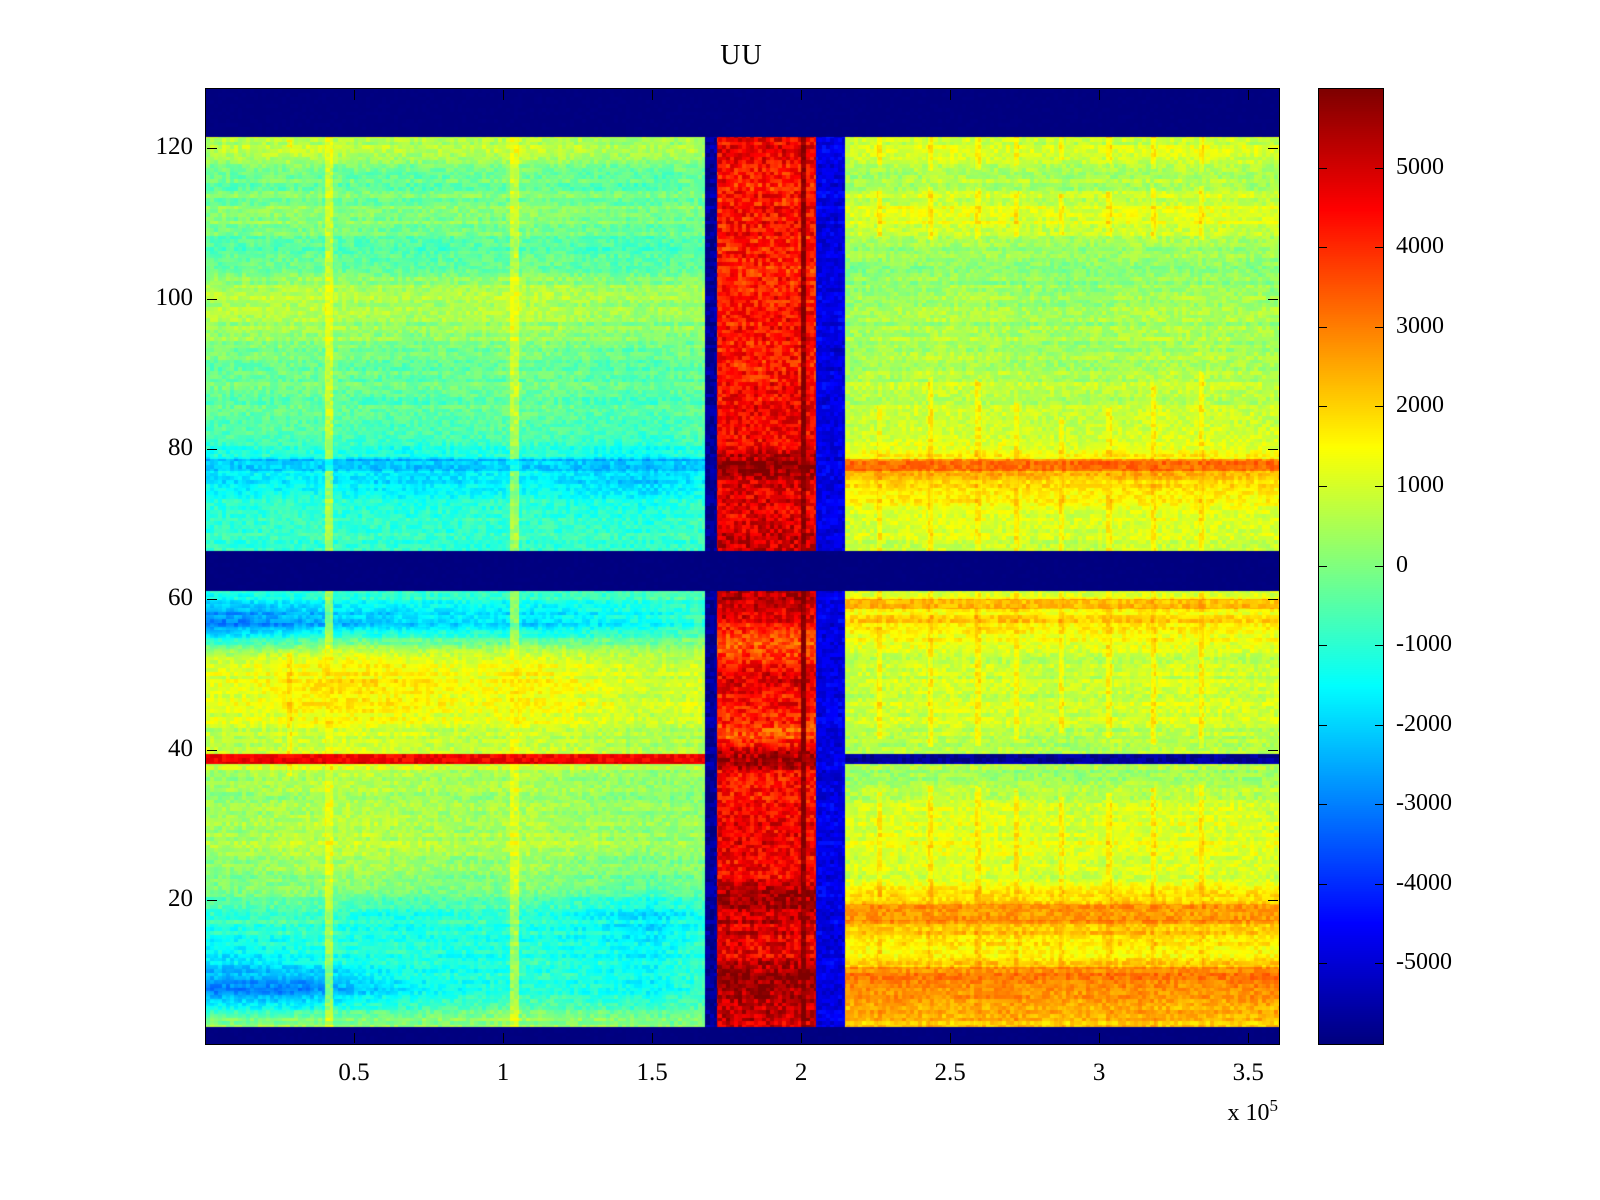  What do you see at coordinates (652, 1072) in the screenshot?
I see `x-tick-label: 1.5` at bounding box center [652, 1072].